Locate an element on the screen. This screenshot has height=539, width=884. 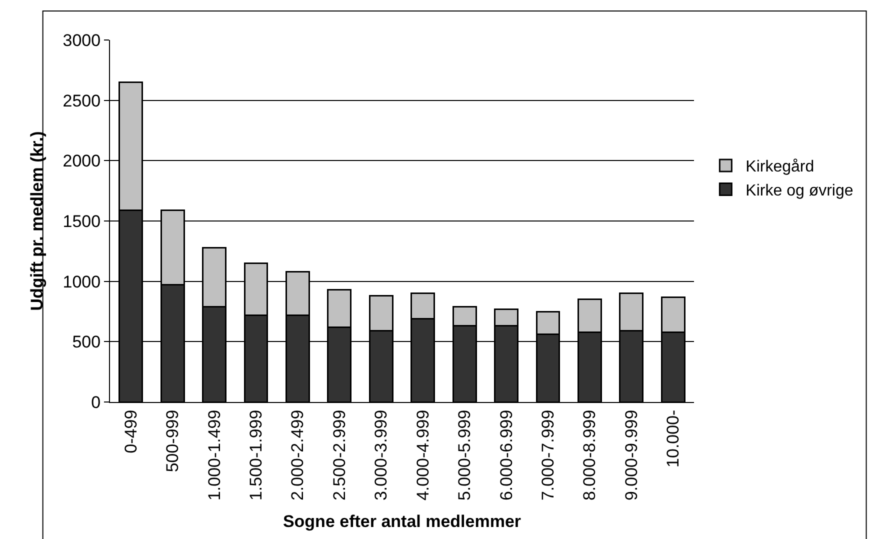
x-tick-label: 1.500-1.999 is located at coordinates (256, 455).